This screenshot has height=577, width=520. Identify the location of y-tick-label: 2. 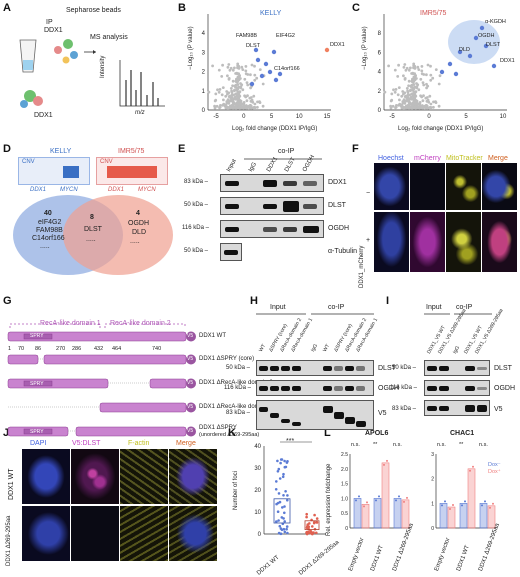
(204, 73).